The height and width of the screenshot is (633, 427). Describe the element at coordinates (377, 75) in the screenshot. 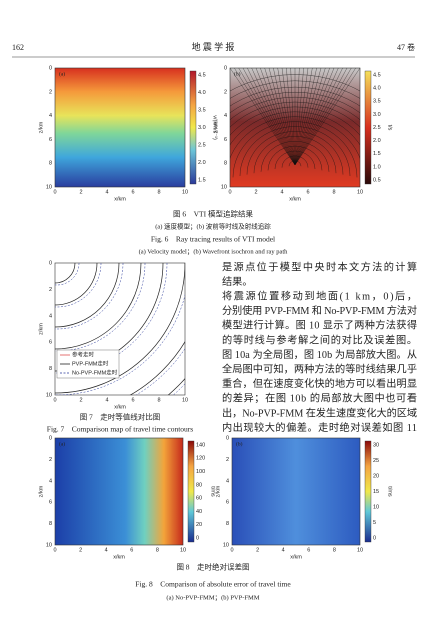

I see `colorbar-tick-label: 4.5` at that location.